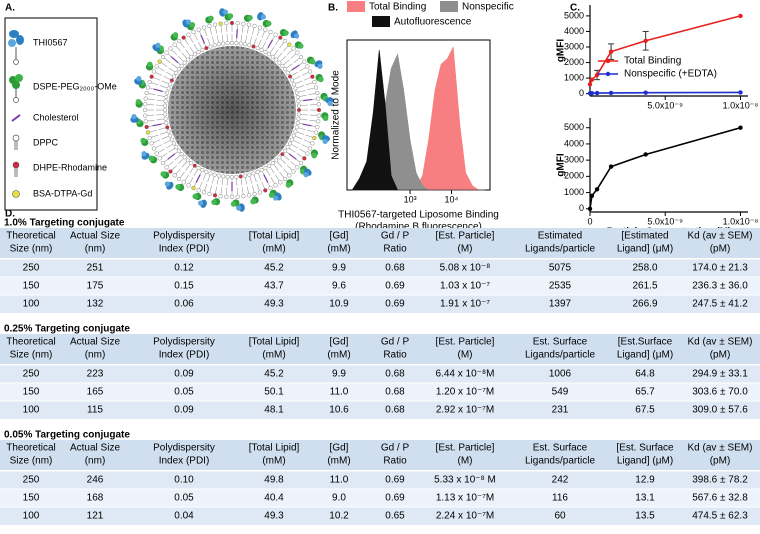 The height and width of the screenshot is (534, 760). What do you see at coordinates (273, 461) in the screenshot?
I see `table-header: (mM)` at bounding box center [273, 461].